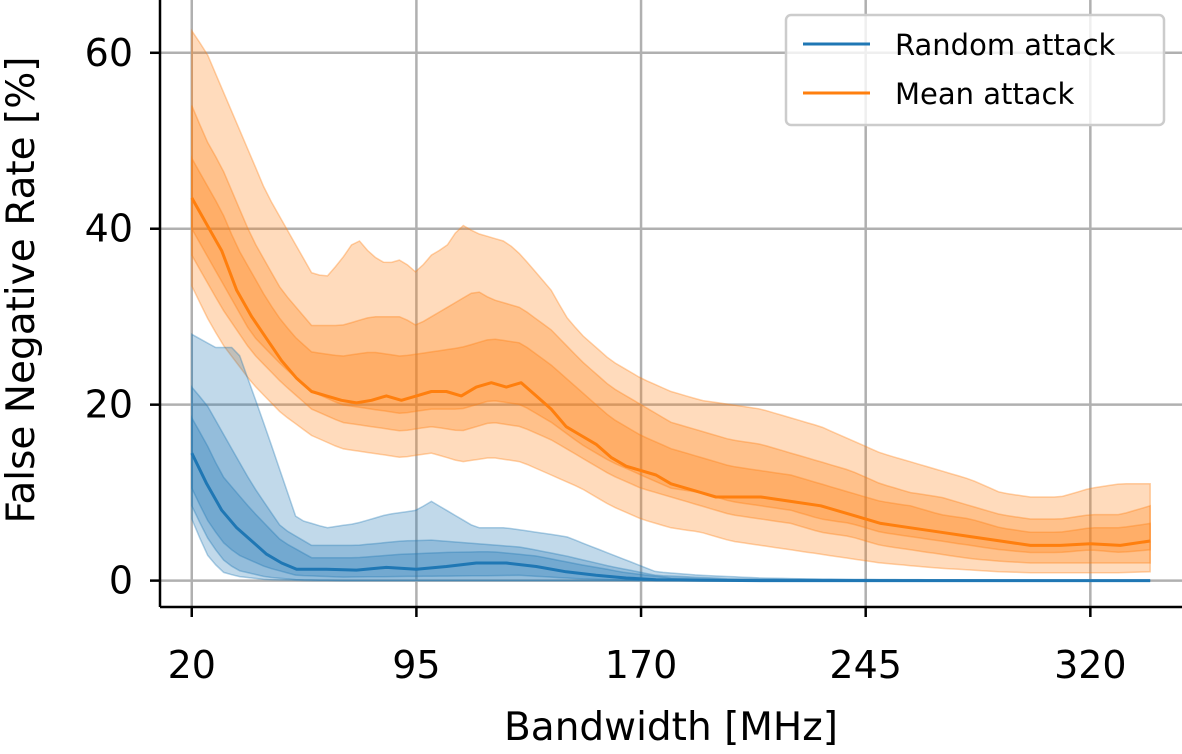  What do you see at coordinates (671, 727) in the screenshot?
I see `x-axis-label: Bandwidth [MHz]` at bounding box center [671, 727].